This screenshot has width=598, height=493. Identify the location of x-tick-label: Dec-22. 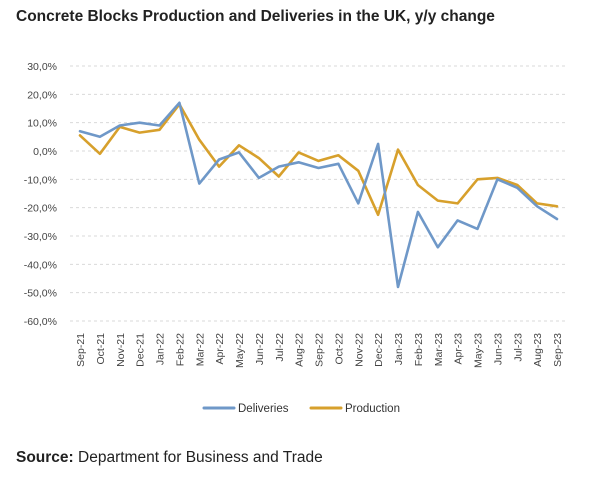
(379, 350).